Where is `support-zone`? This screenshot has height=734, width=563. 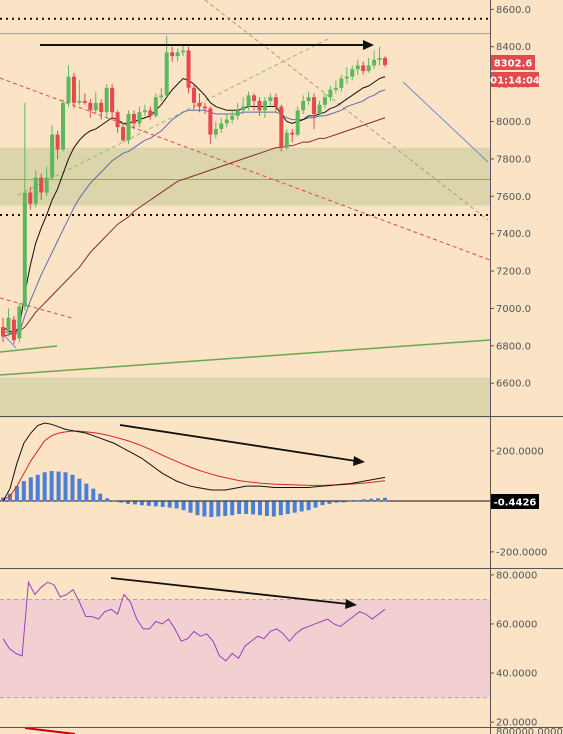
support-zone is located at coordinates (245, 176).